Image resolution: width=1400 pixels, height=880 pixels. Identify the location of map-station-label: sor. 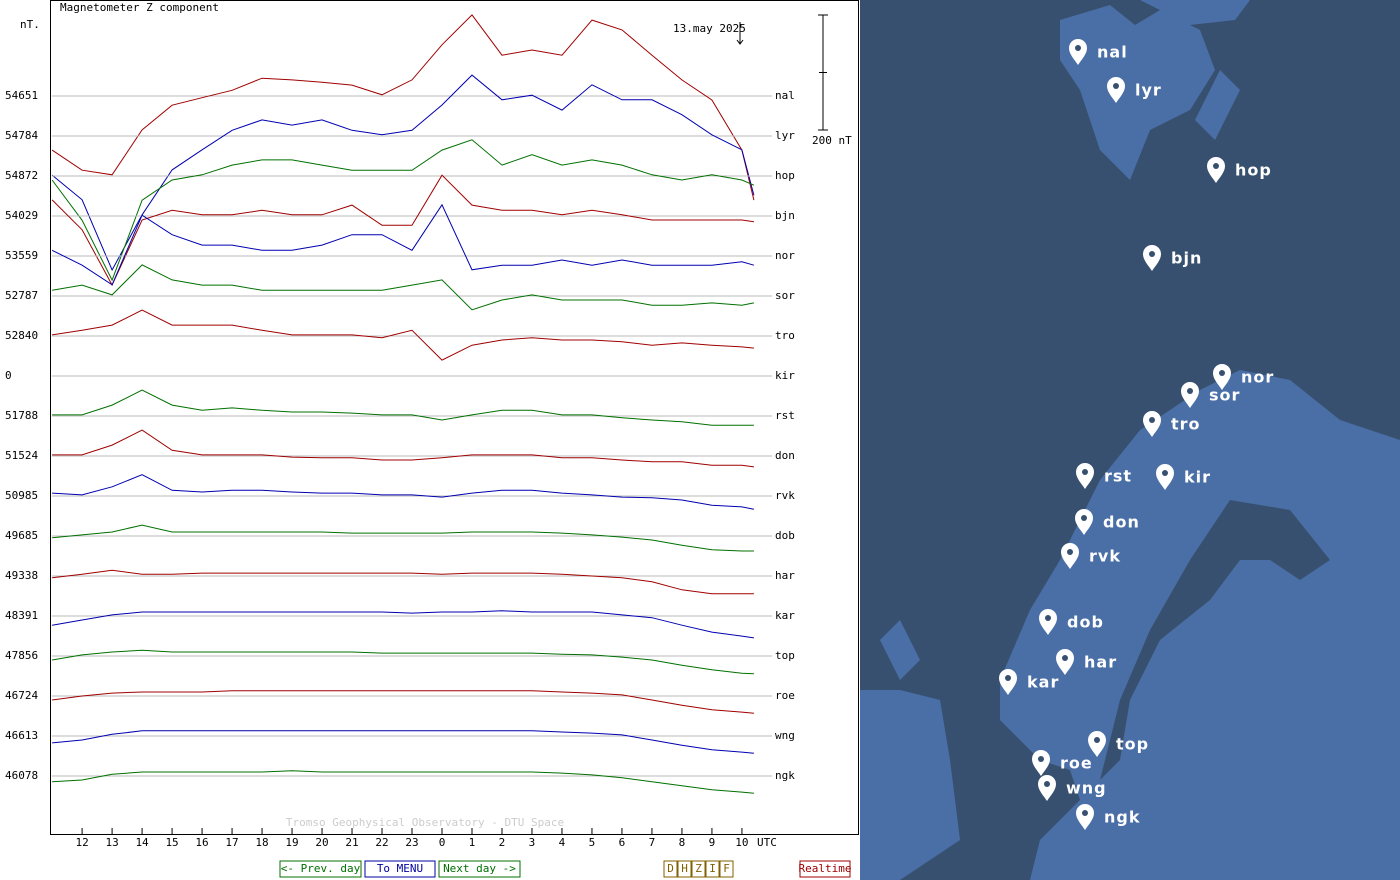
(1224, 395).